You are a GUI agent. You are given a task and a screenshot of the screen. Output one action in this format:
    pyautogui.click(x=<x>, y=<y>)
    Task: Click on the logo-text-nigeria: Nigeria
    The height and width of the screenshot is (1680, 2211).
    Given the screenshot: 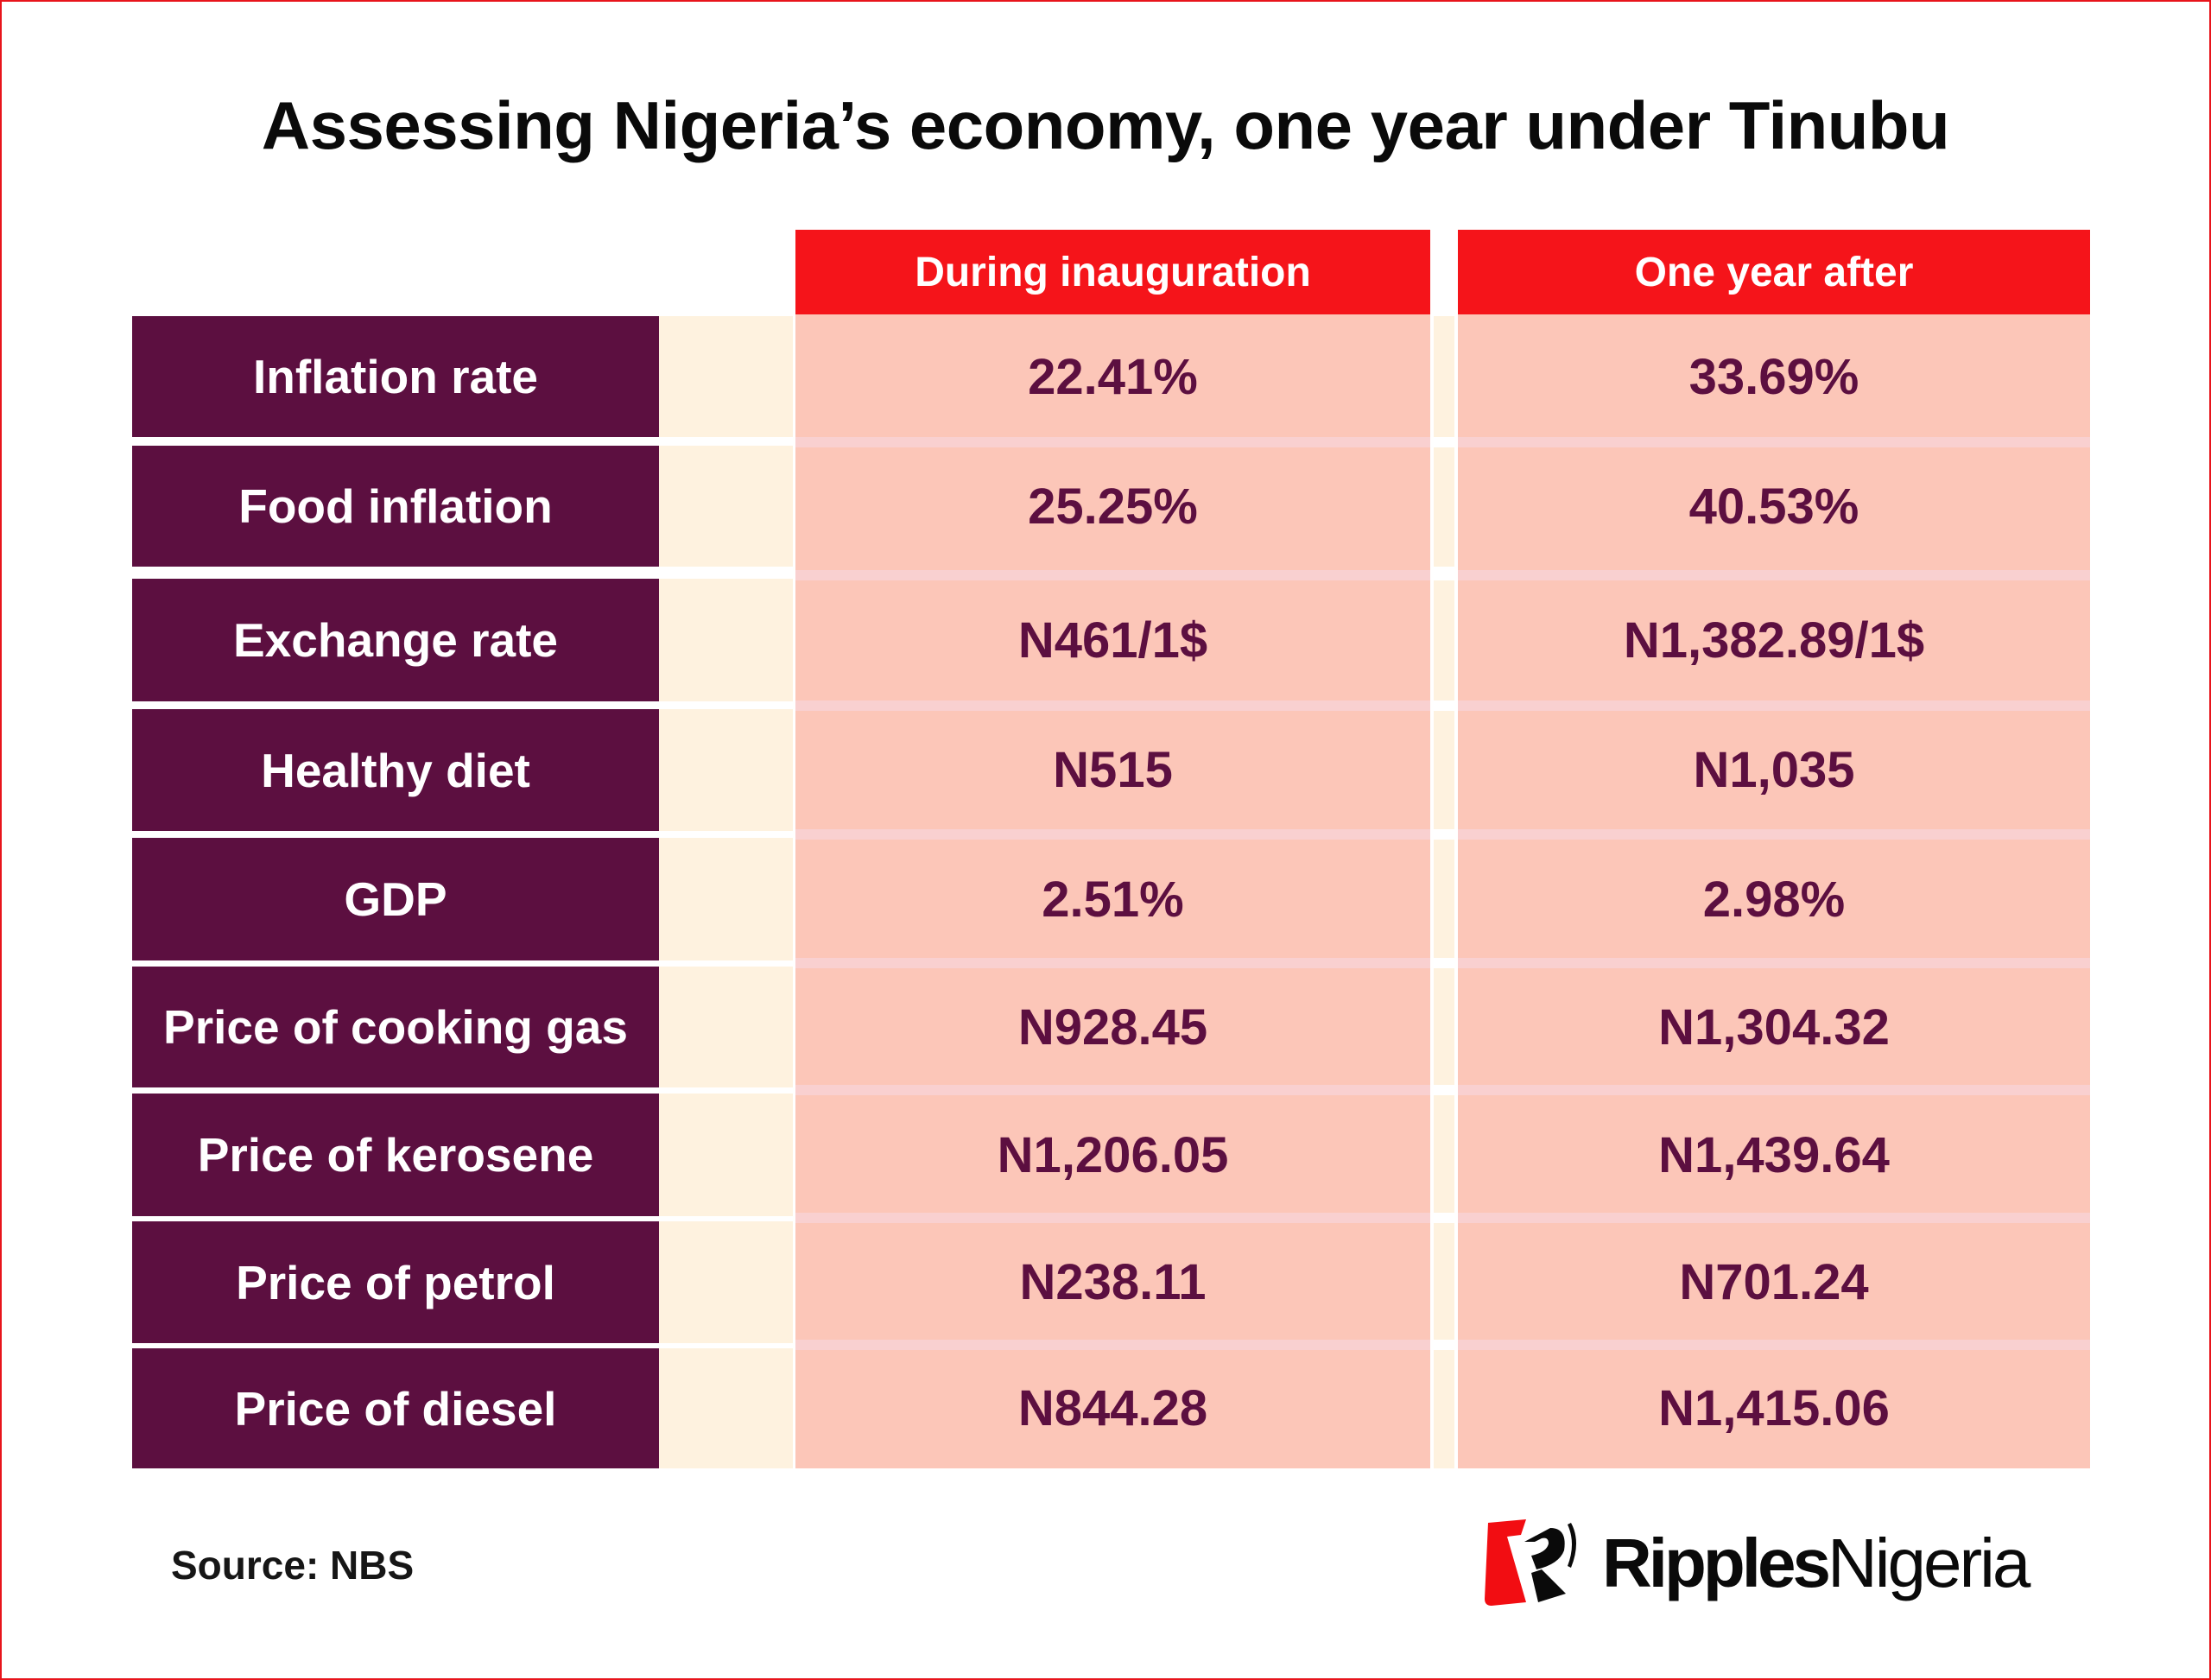 What is the action you would take?
    pyautogui.click(x=1929, y=1563)
    